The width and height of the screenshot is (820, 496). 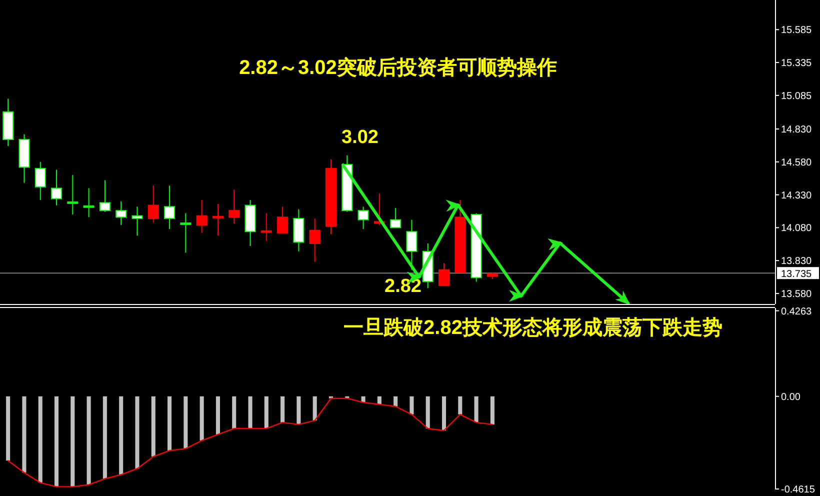 What do you see at coordinates (791, 397) in the screenshot?
I see `y-tick-label: 0.00` at bounding box center [791, 397].